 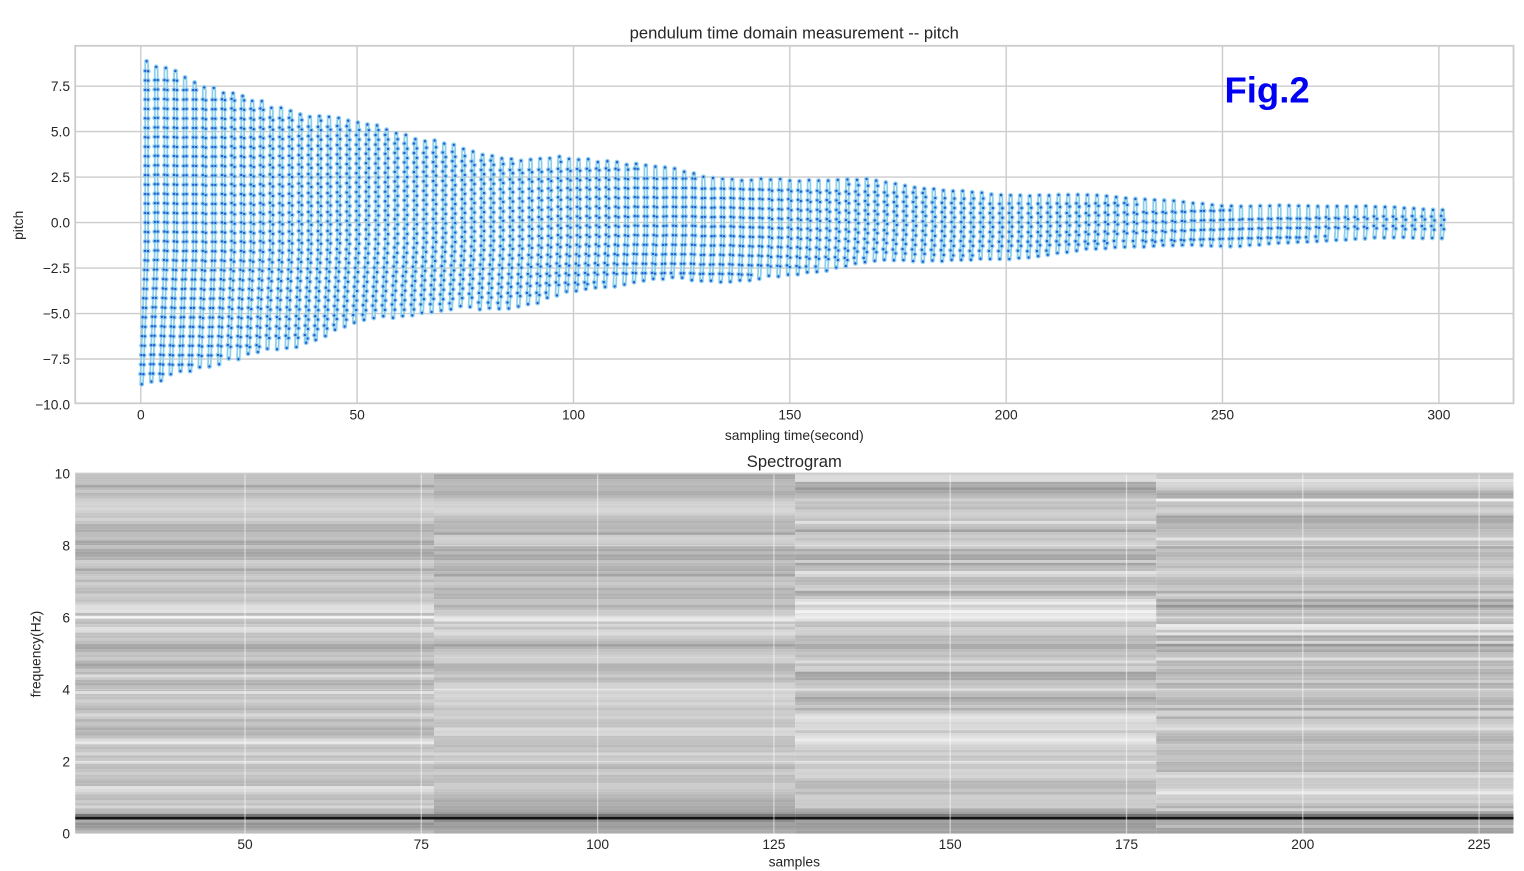 What do you see at coordinates (35, 654) in the screenshot?
I see `svg-text: frequency(Hz)` at bounding box center [35, 654].